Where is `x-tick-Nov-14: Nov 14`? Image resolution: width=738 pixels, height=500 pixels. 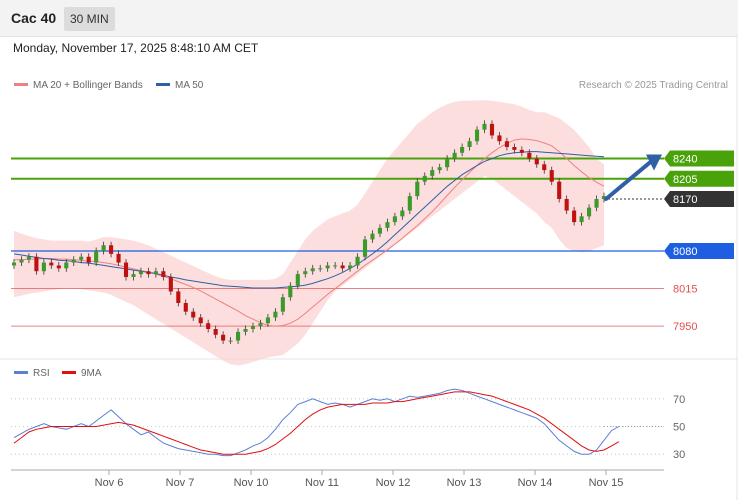
x-tick-Nov-14: Nov 14 is located at coordinates (535, 483).